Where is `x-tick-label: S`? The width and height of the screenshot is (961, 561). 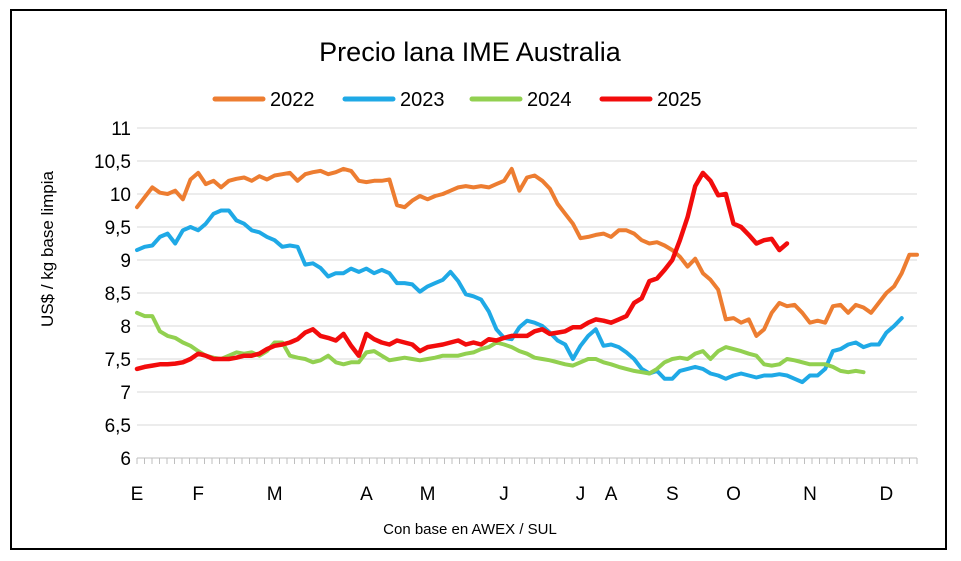
x-tick-label: S is located at coordinates (672, 494).